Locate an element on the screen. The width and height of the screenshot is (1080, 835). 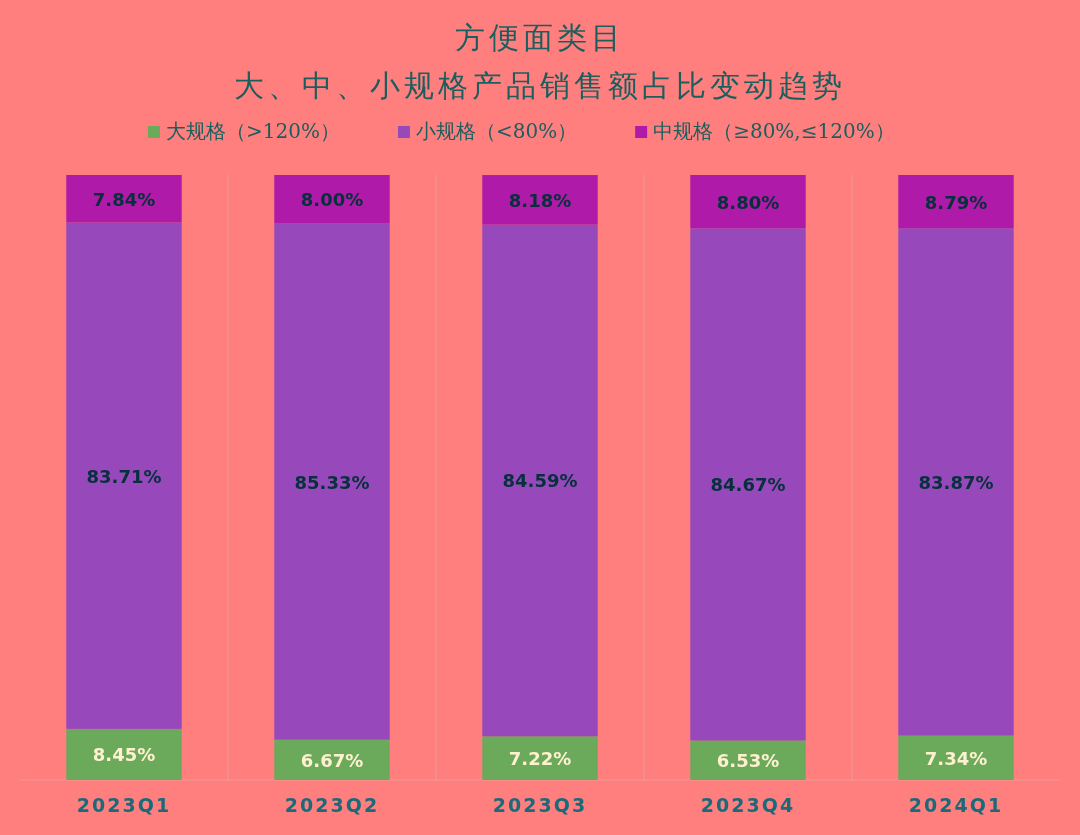
chart-subtitle: 大、中、小规格产品销售额占比变动趋势 is located at coordinates (540, 85).